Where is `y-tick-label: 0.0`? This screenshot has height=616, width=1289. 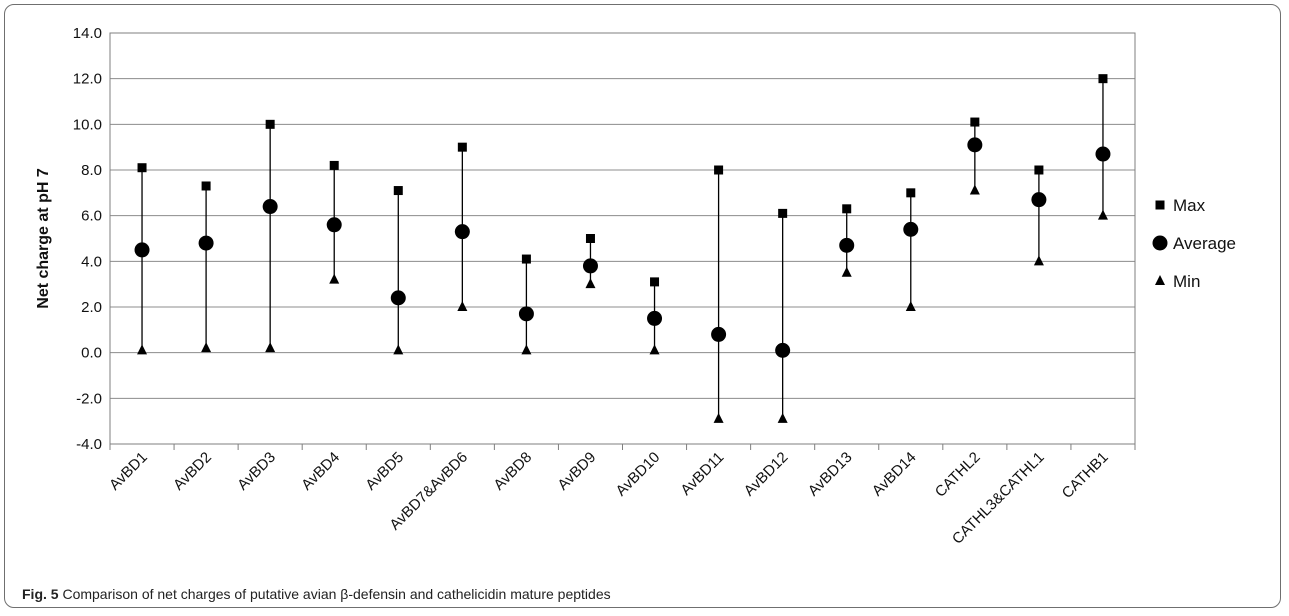
y-tick-label: 0.0 is located at coordinates (91, 353).